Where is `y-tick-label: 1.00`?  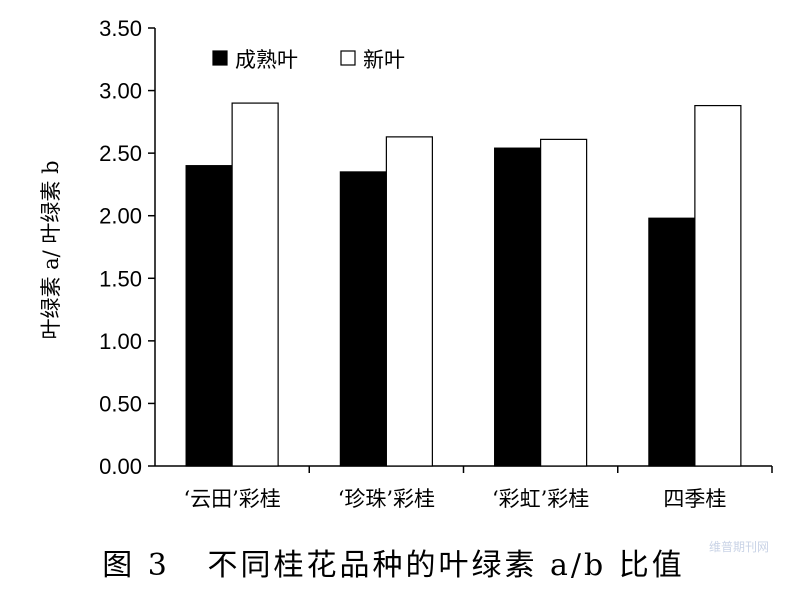 y-tick-label: 1.00 is located at coordinates (120, 341).